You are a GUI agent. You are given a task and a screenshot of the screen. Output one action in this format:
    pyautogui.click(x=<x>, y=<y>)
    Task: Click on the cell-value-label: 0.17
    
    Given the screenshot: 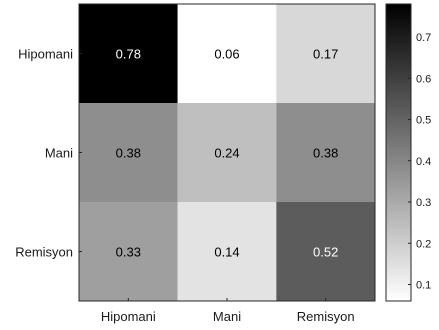 What is the action you would take?
    pyautogui.click(x=325, y=54)
    